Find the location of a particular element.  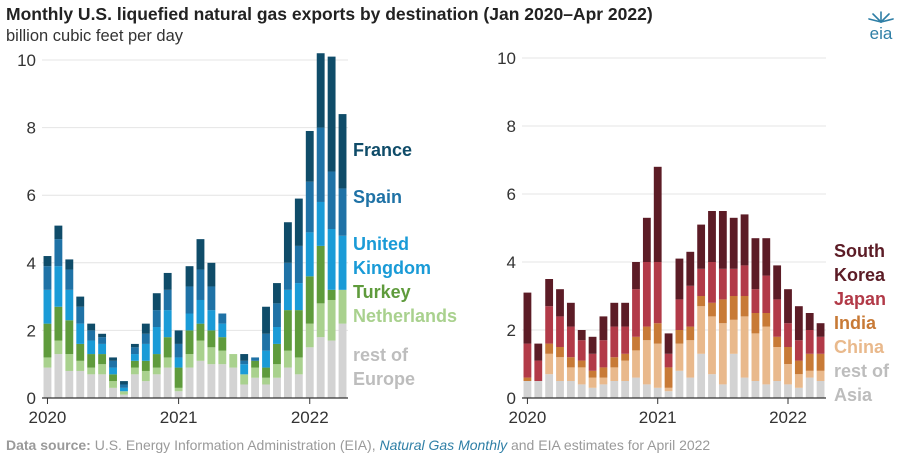

right-xtick-label: 2020 is located at coordinates (528, 417).